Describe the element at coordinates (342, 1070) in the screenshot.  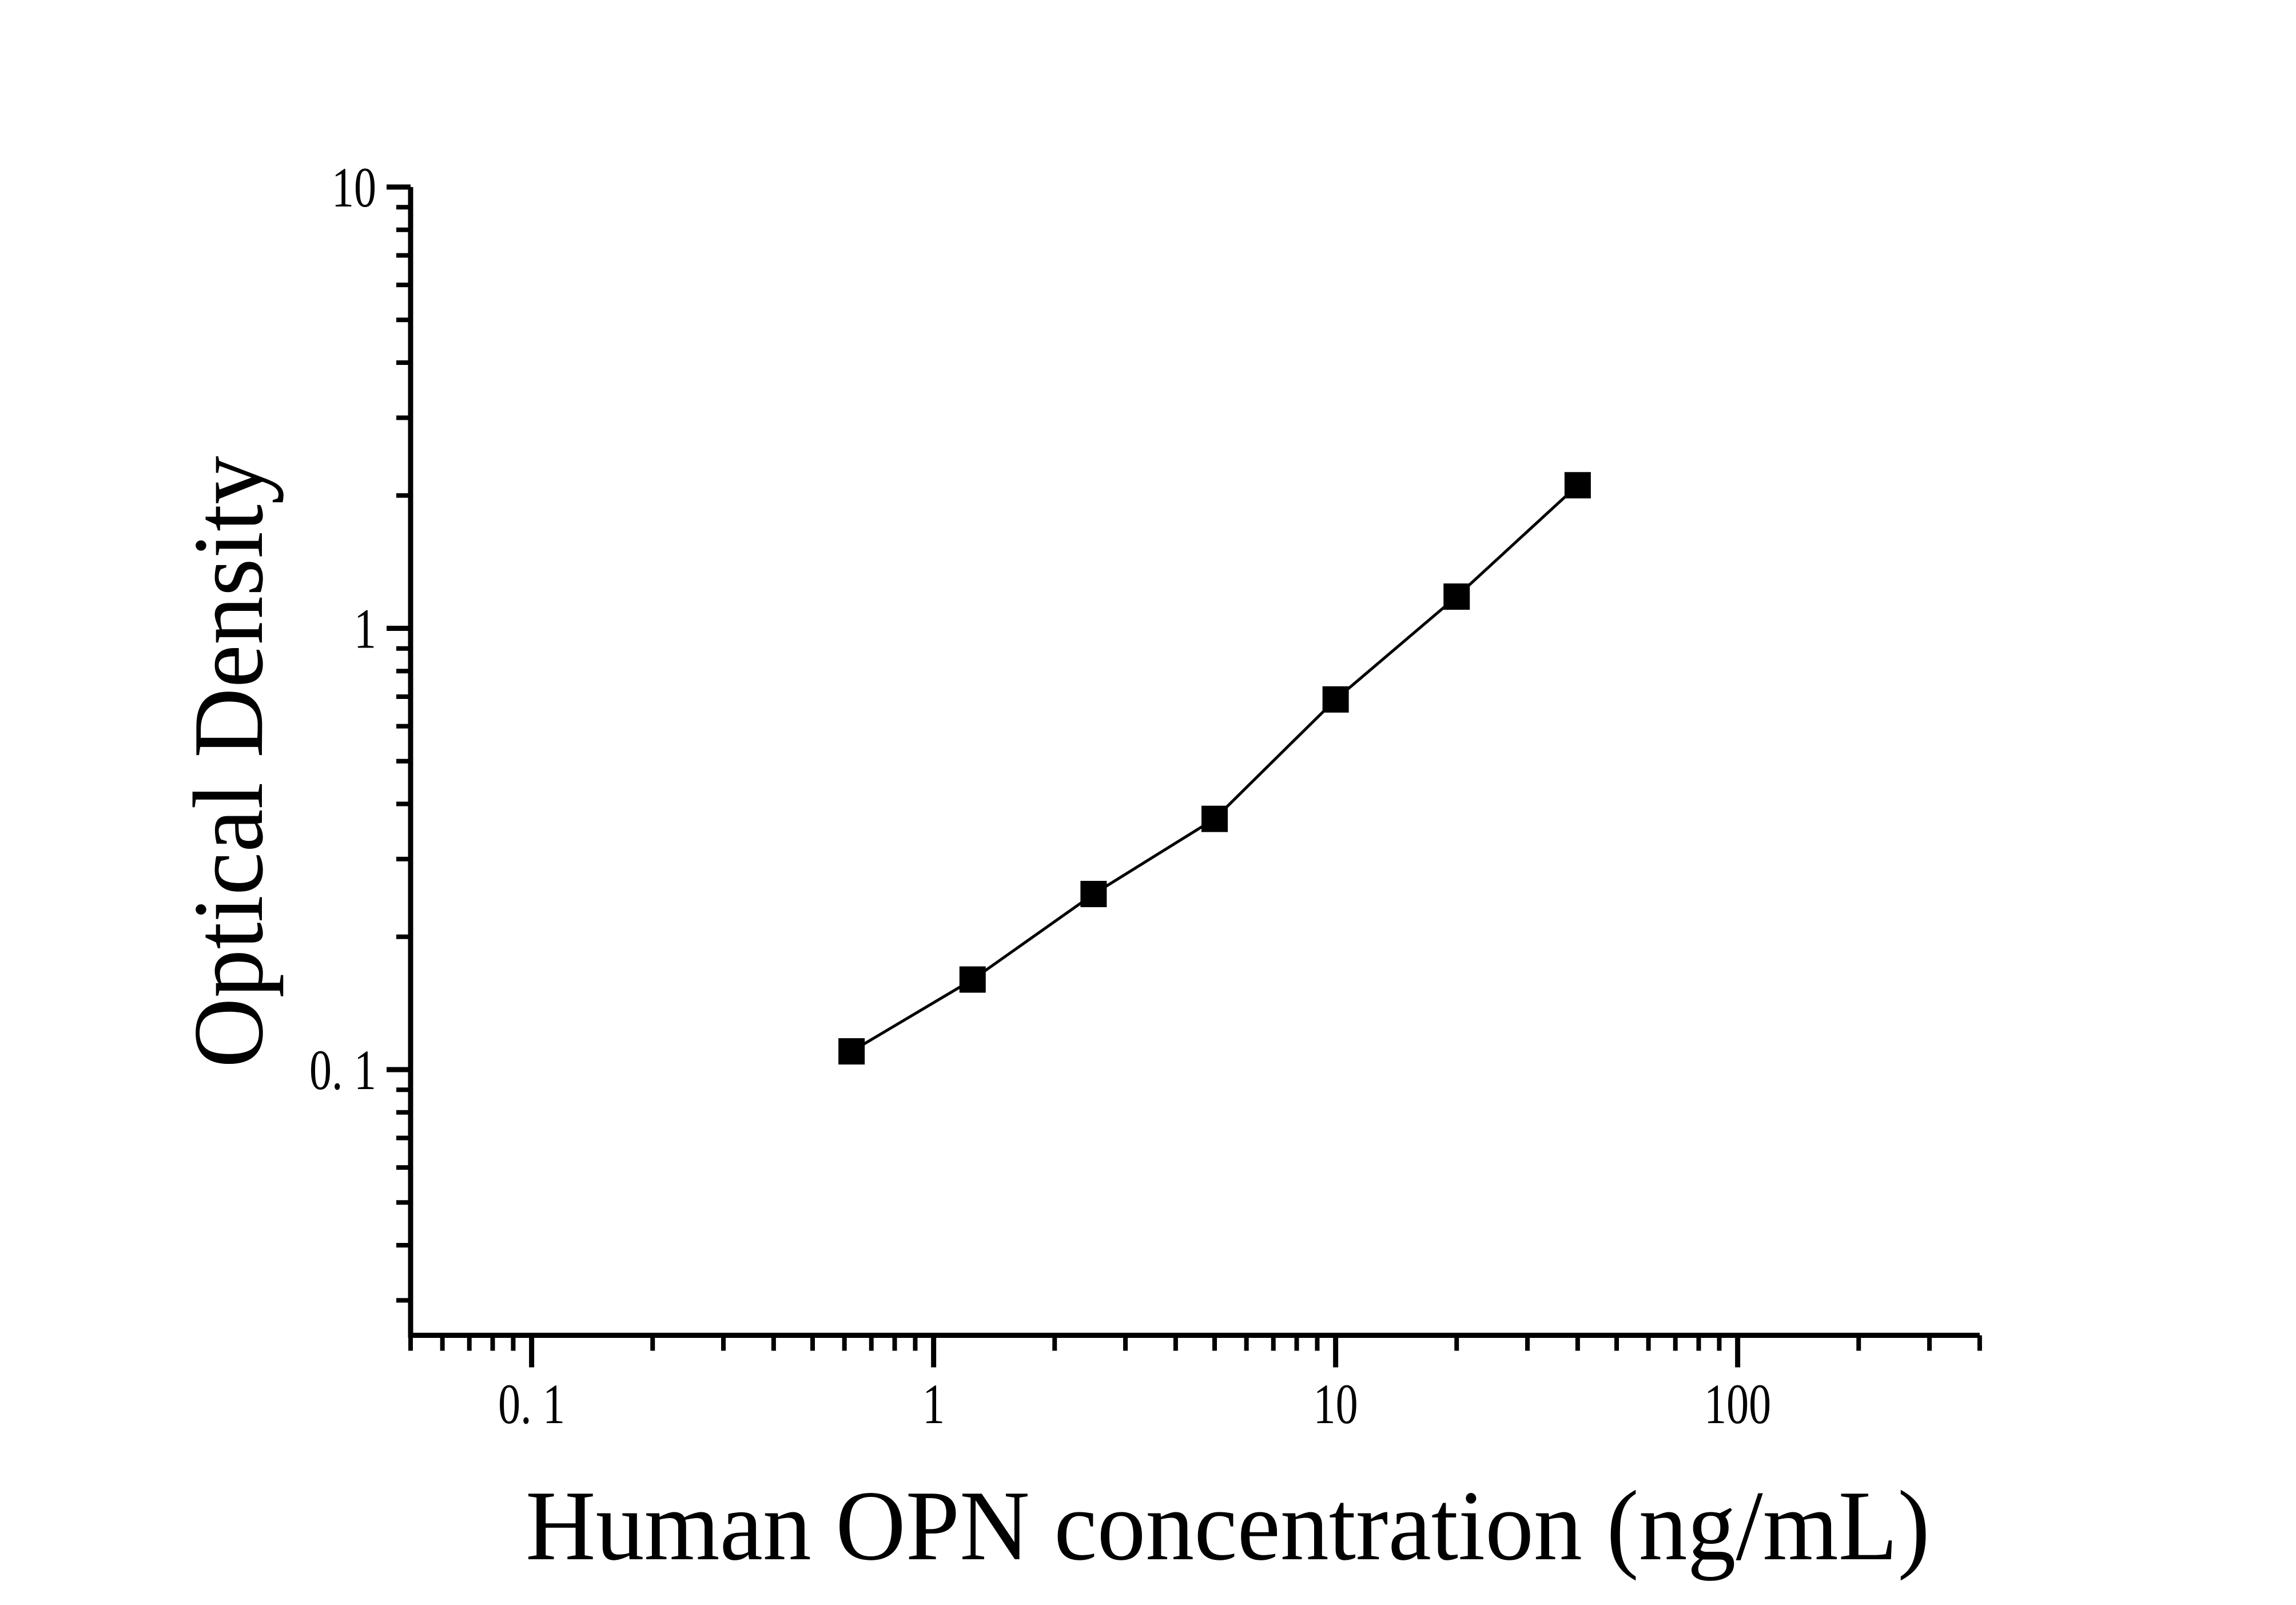
I see `y-tick-label: 0. 1` at that location.